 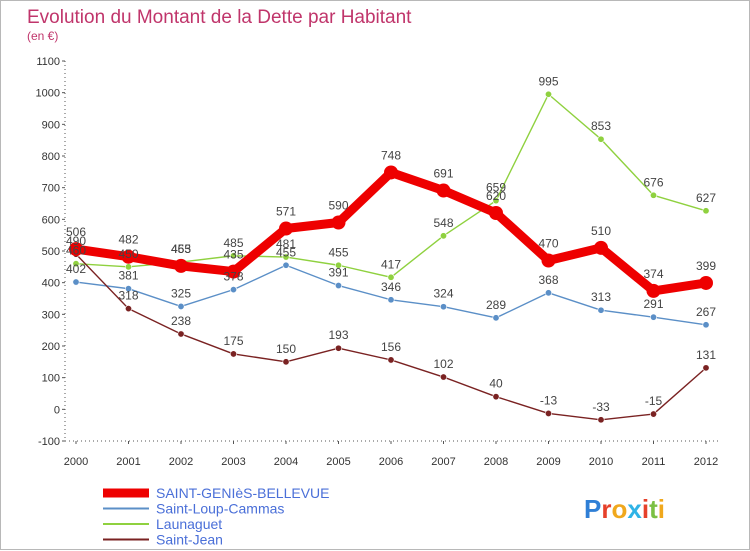 I want to click on data-label: 381, so click(x=128, y=276).